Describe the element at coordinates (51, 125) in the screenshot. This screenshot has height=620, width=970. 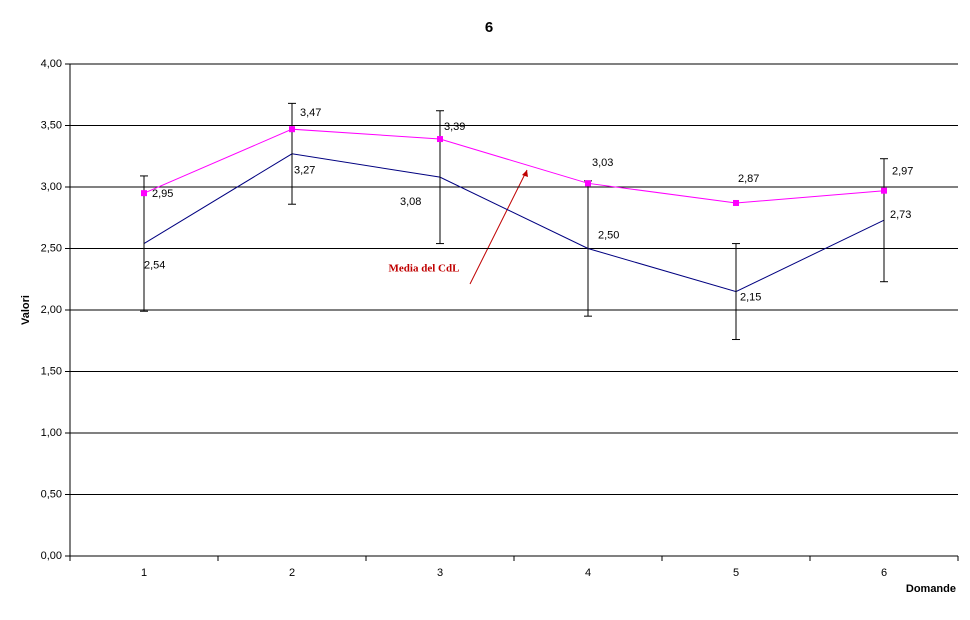
I see `y-tick-label: 3,50` at that location.